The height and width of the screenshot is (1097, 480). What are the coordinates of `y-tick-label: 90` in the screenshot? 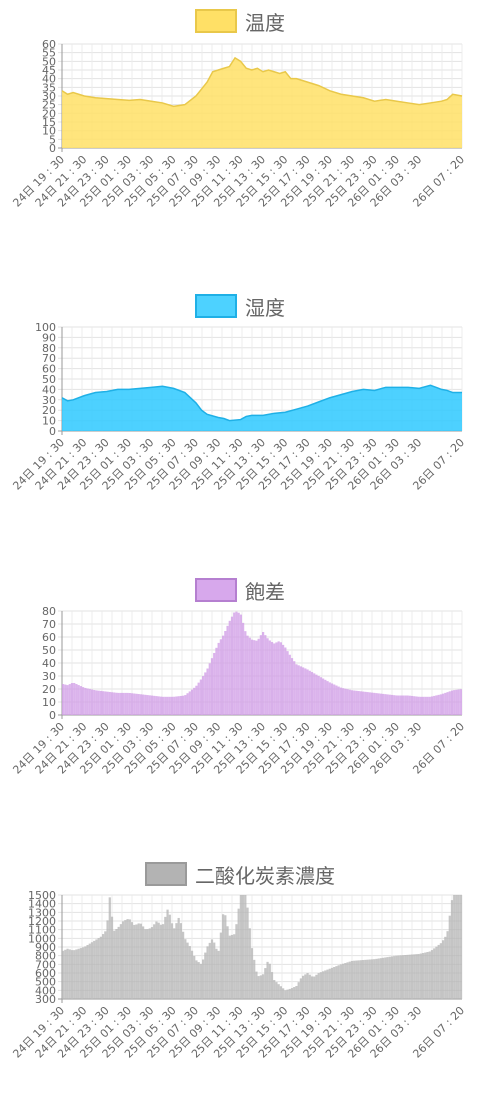 It's located at (49, 337).